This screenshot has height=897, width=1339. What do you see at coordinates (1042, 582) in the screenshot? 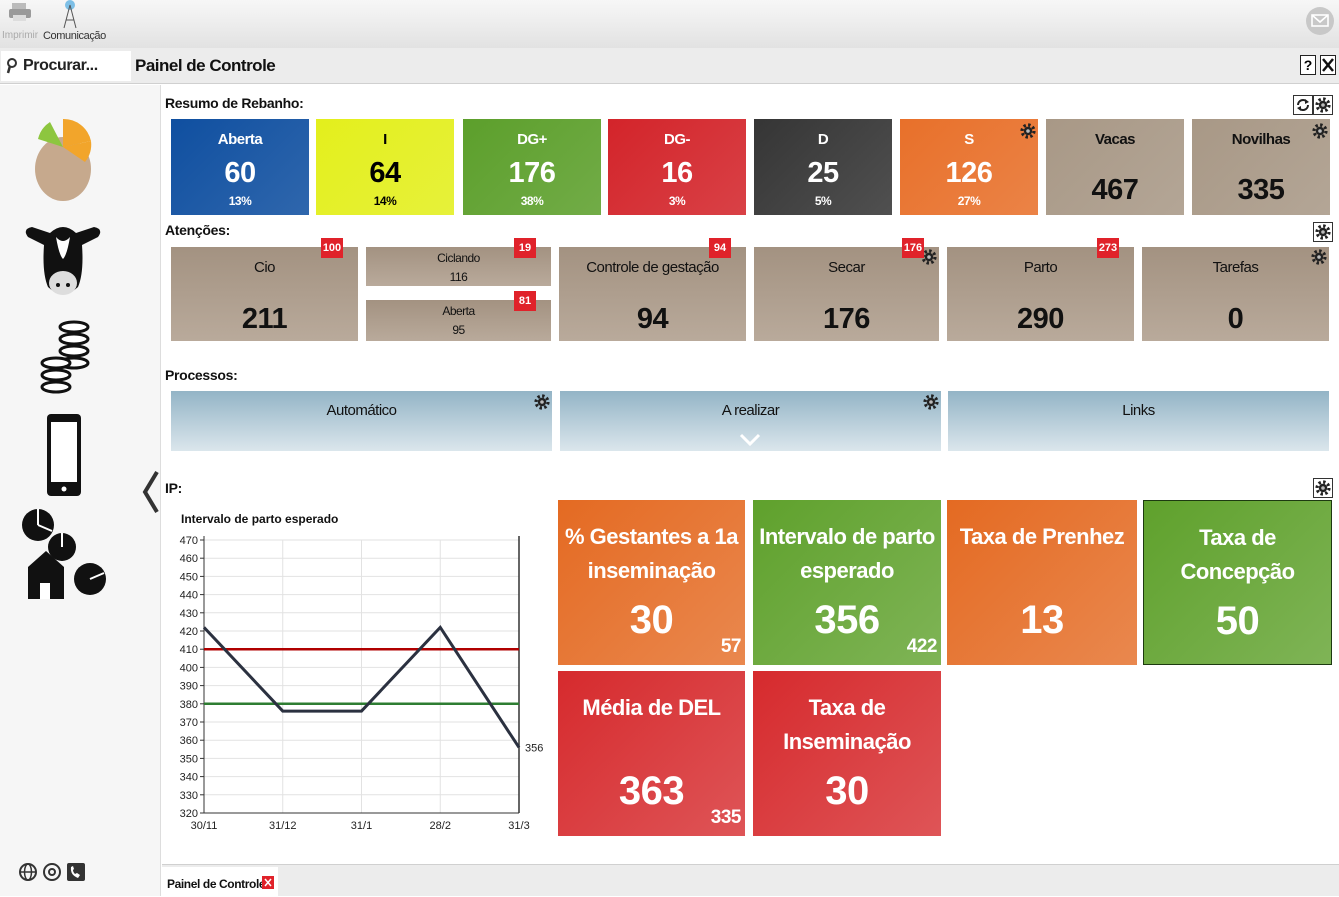
I see `ip-card: Taxa de Prenhez 13` at bounding box center [1042, 582].